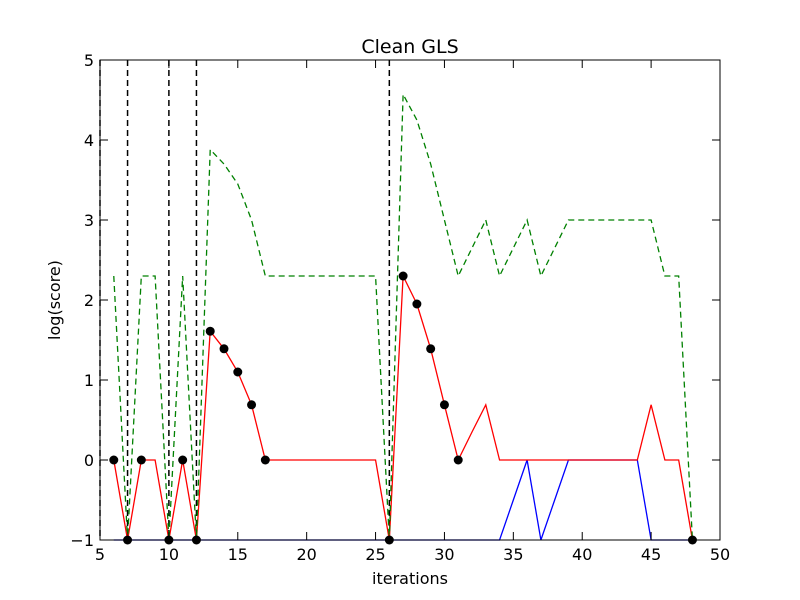 This screenshot has width=800, height=600. I want to click on x-tick-label-6: 35, so click(513, 554).